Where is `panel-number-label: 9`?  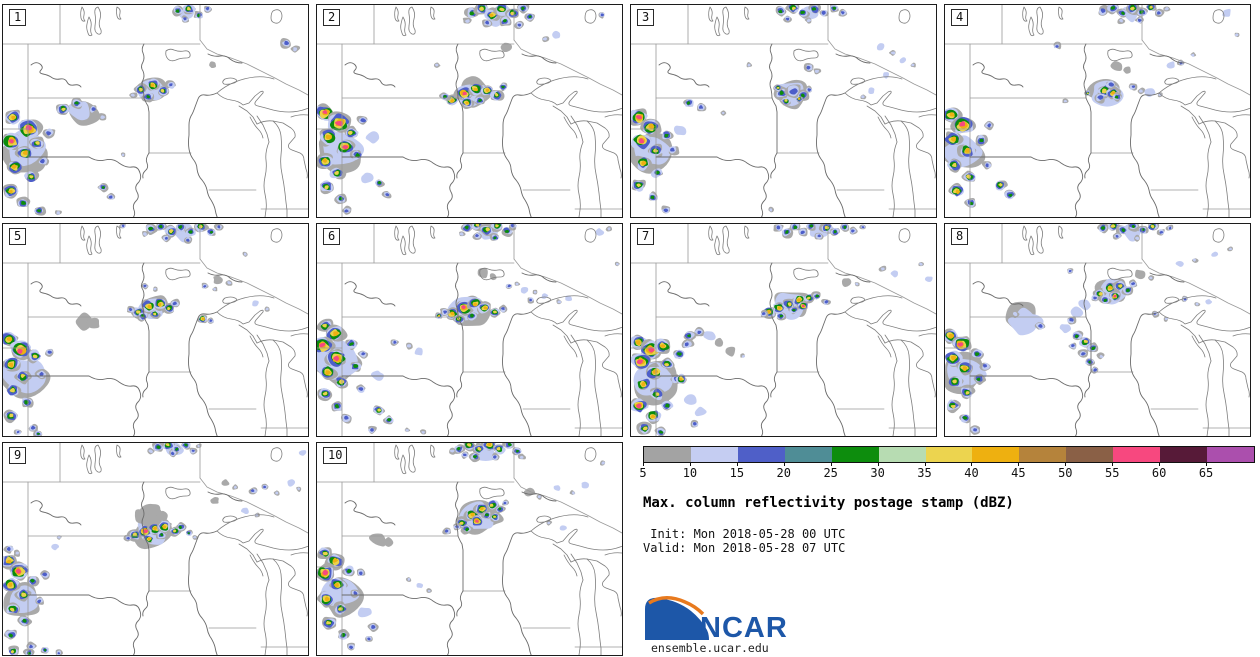
panel-number-label: 9 is located at coordinates (18, 455).